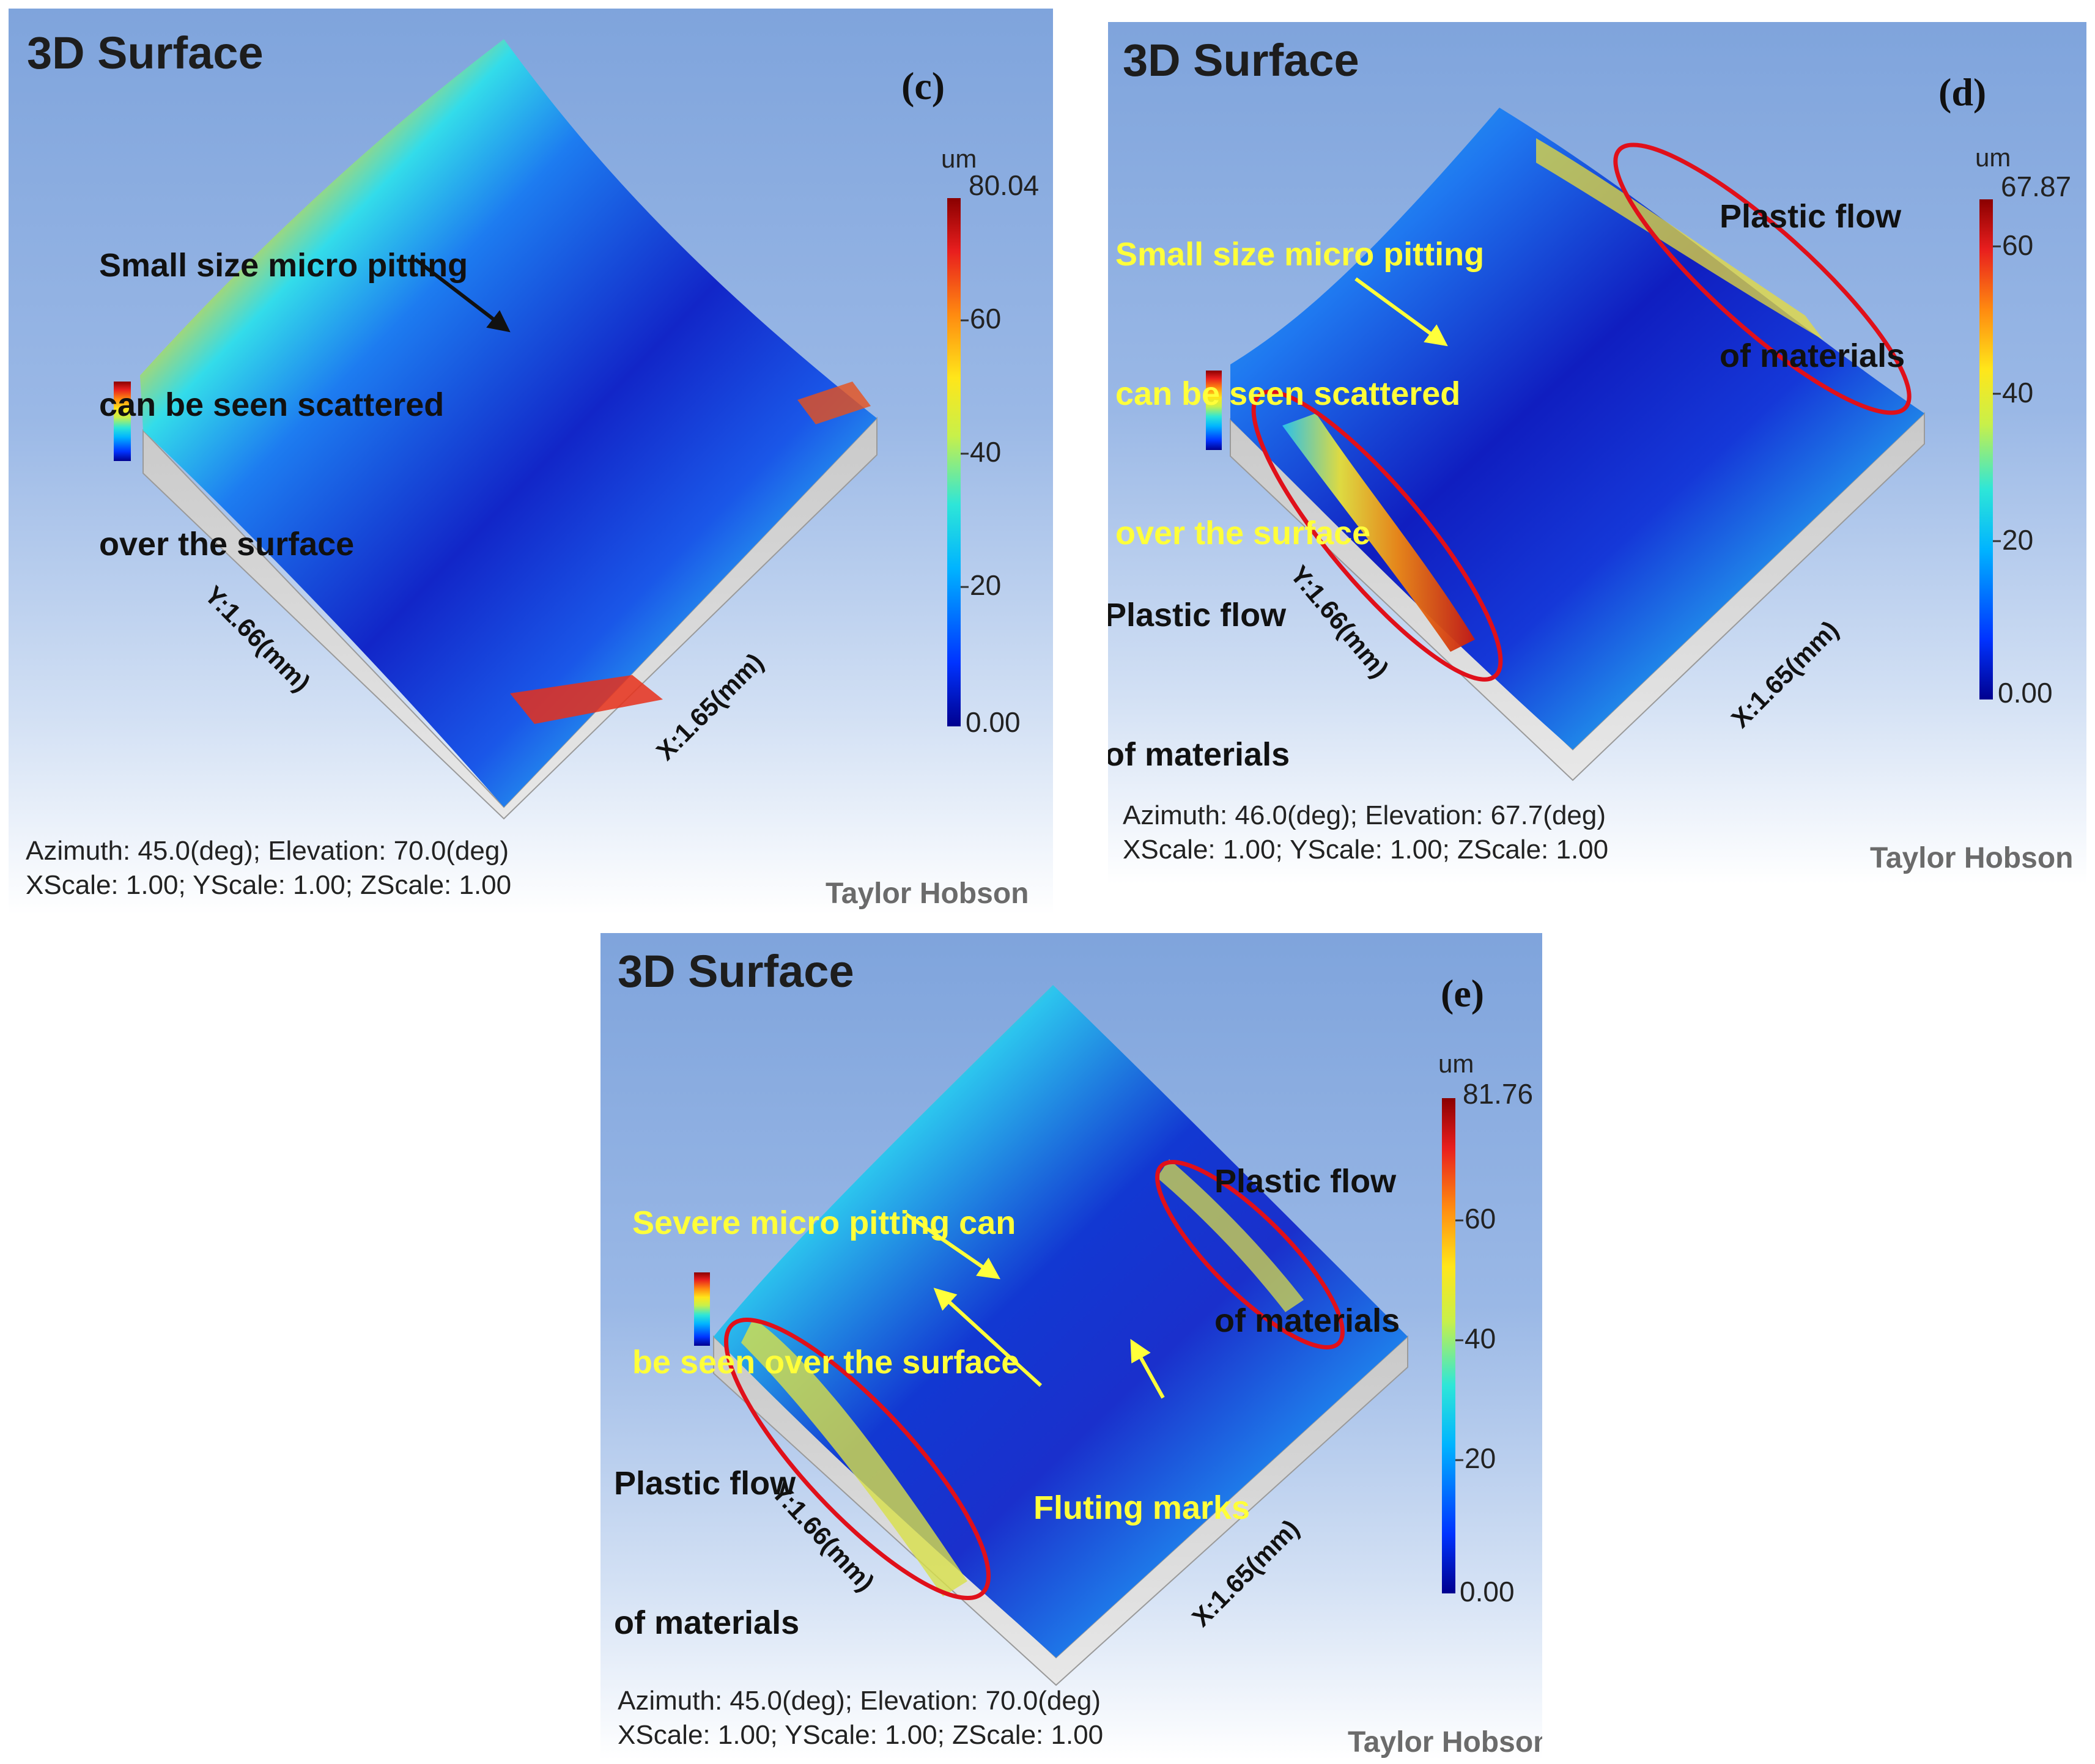 Image resolution: width=2095 pixels, height=1764 pixels. What do you see at coordinates (1078, 1335) in the screenshot?
I see `surface-plot-e` at bounding box center [1078, 1335].